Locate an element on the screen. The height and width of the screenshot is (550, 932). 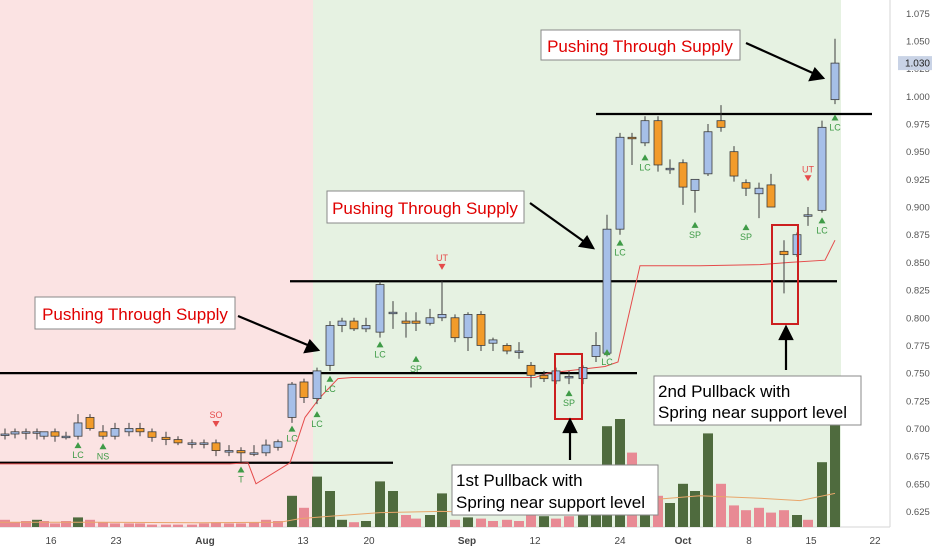
arrow-pts2 is located at coordinates (558, 223).